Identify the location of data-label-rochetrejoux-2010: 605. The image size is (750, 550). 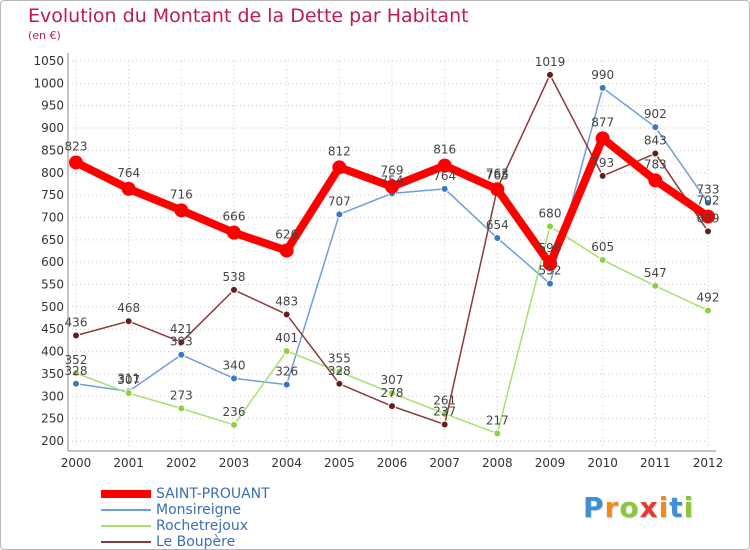
(602, 247).